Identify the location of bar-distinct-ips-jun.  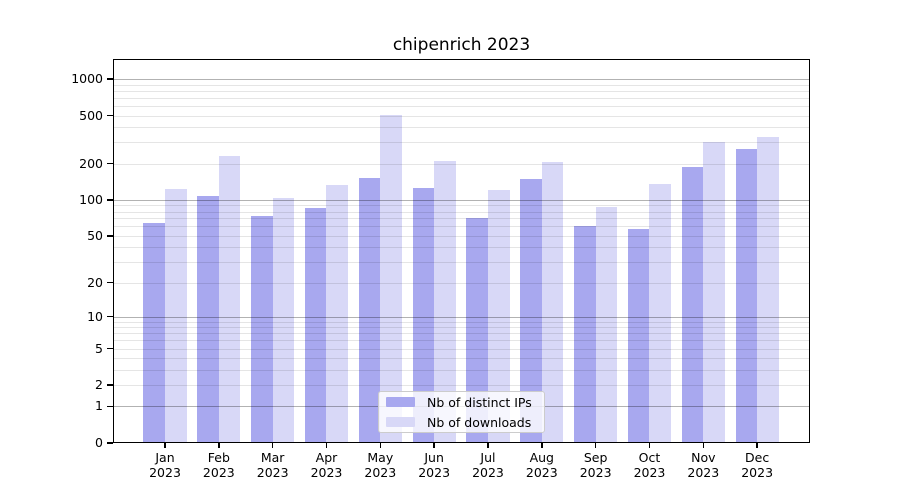
(423, 315).